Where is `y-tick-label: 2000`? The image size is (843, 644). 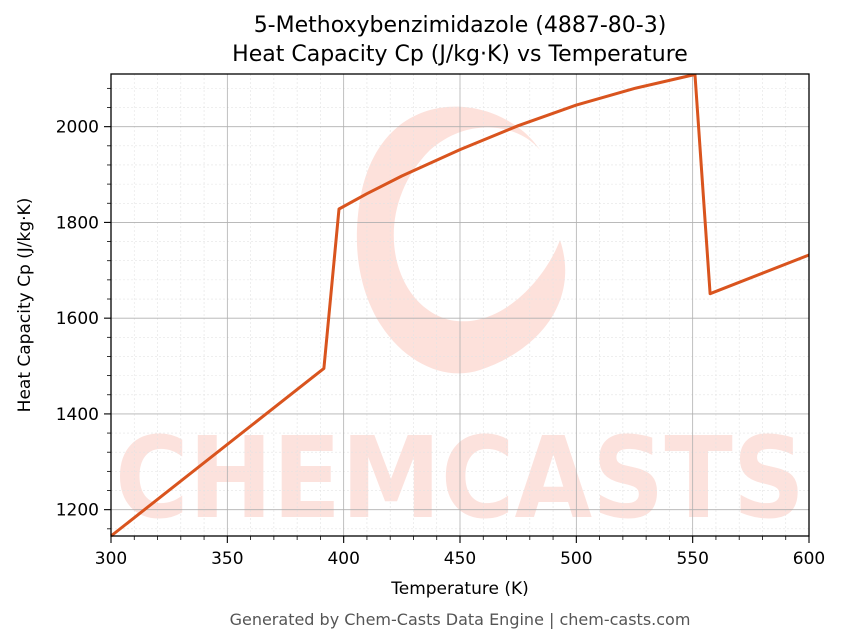
y-tick-label: 2000 is located at coordinates (77, 128).